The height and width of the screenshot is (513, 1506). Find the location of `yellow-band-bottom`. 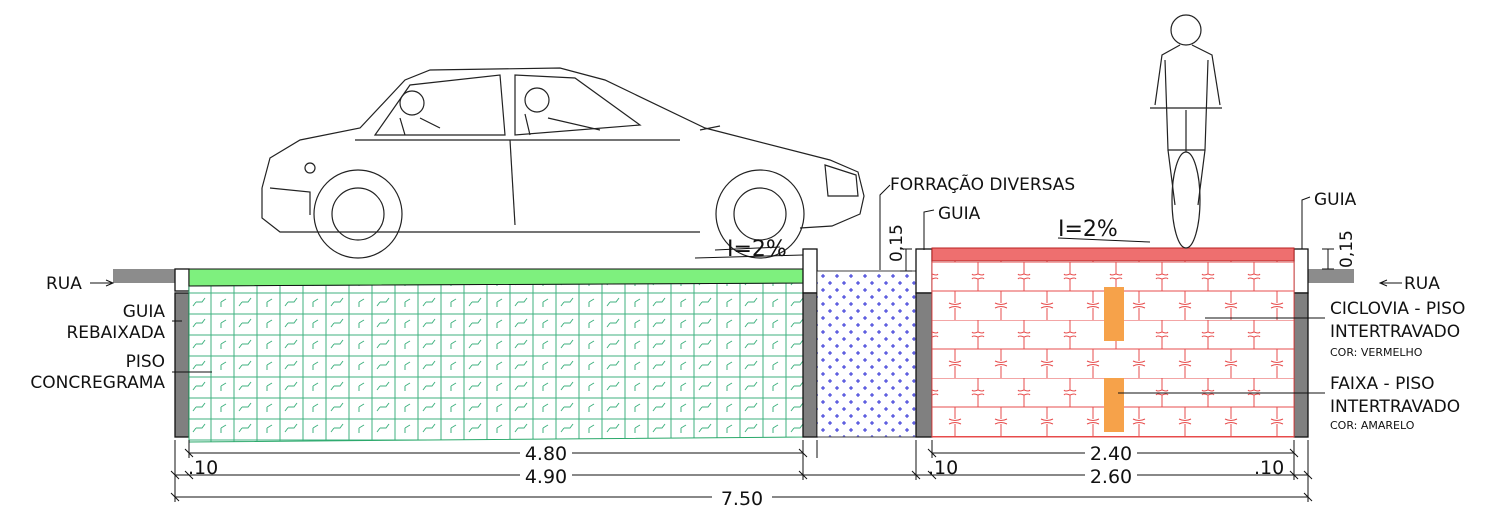

yellow-band-bottom is located at coordinates (1114, 405).